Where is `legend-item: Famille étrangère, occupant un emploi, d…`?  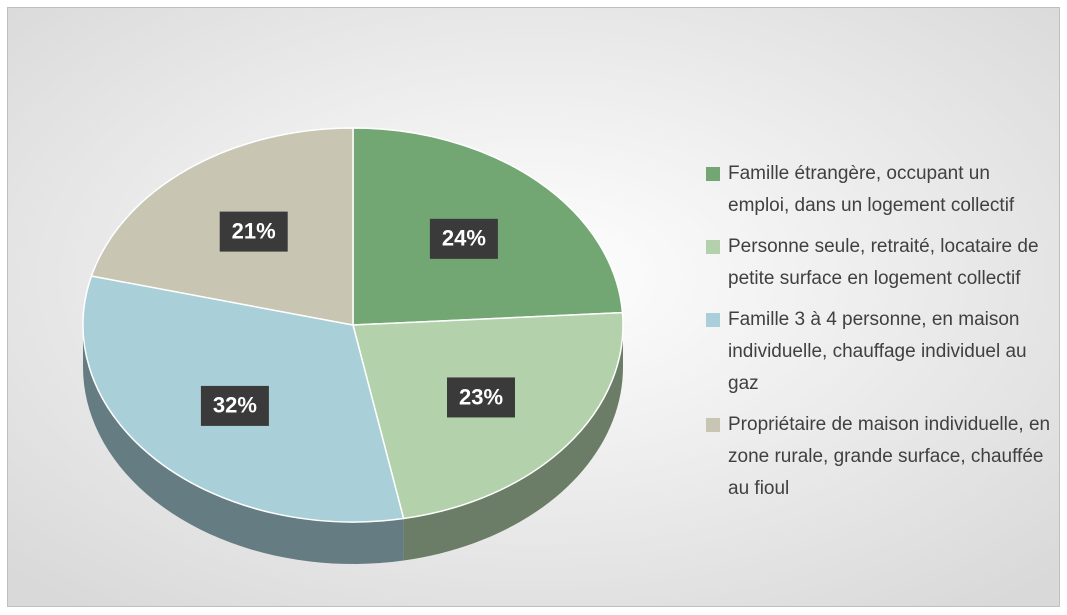 legend-item: Famille étrangère, occupant un emploi, d… is located at coordinates (878, 190).